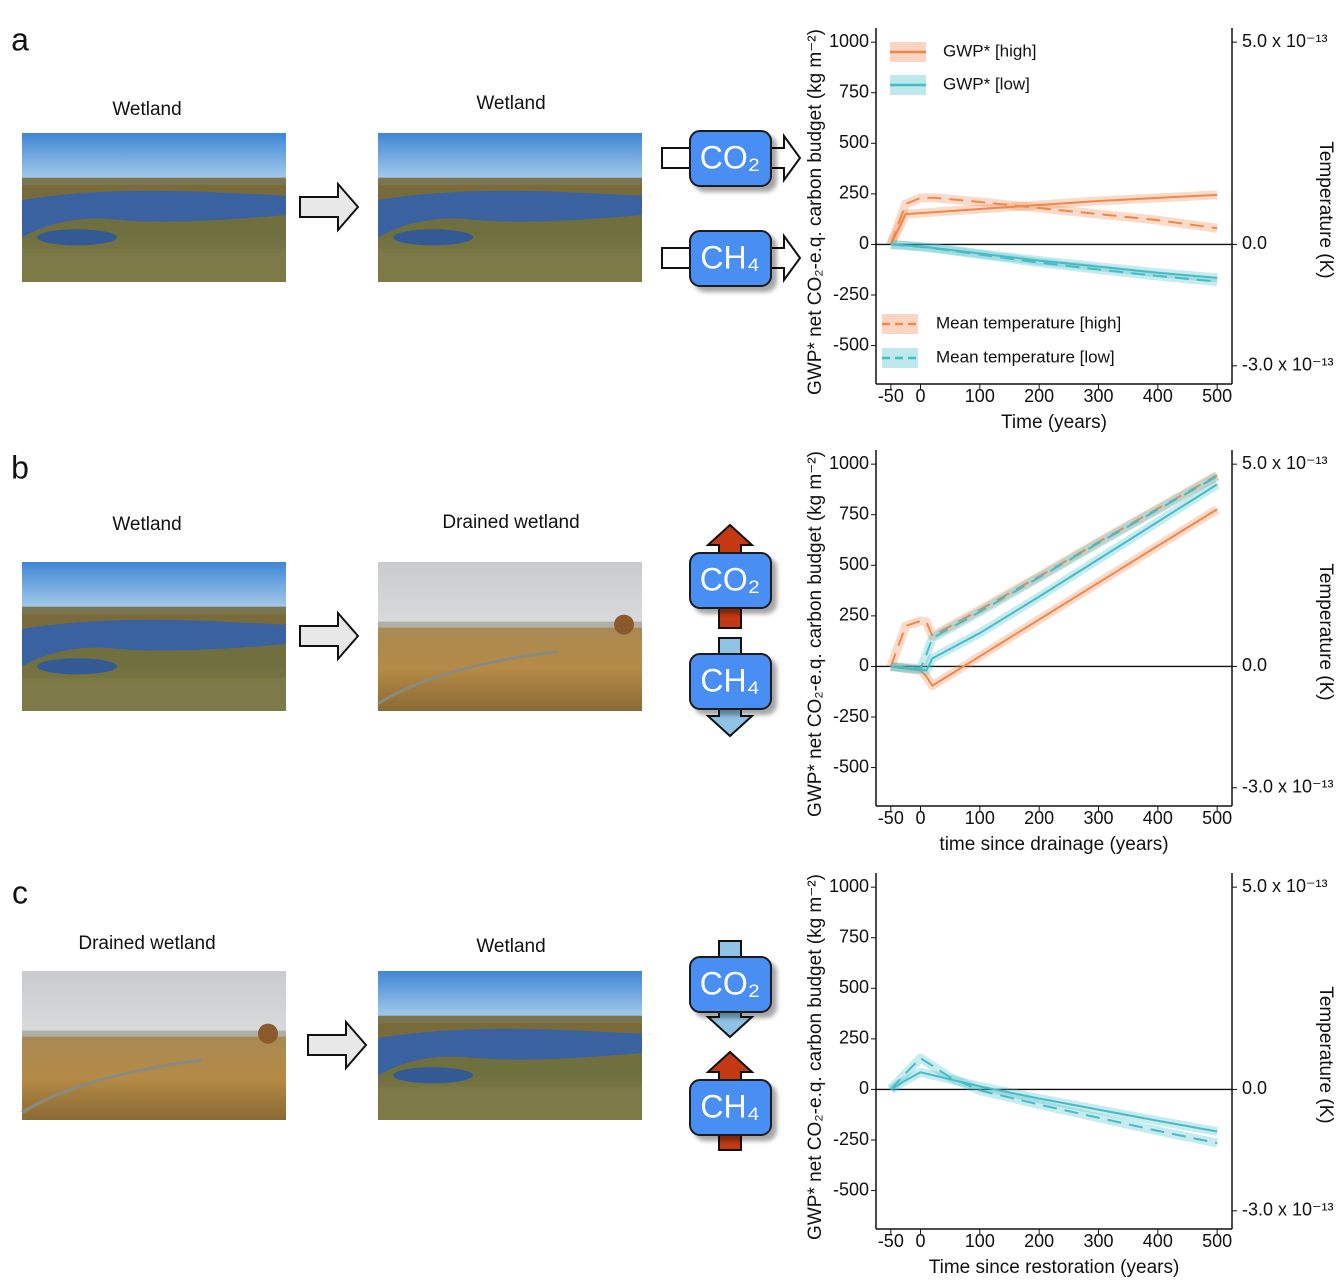 The height and width of the screenshot is (1282, 1340). Describe the element at coordinates (851, 344) in the screenshot. I see `y-tick-label: -500` at that location.